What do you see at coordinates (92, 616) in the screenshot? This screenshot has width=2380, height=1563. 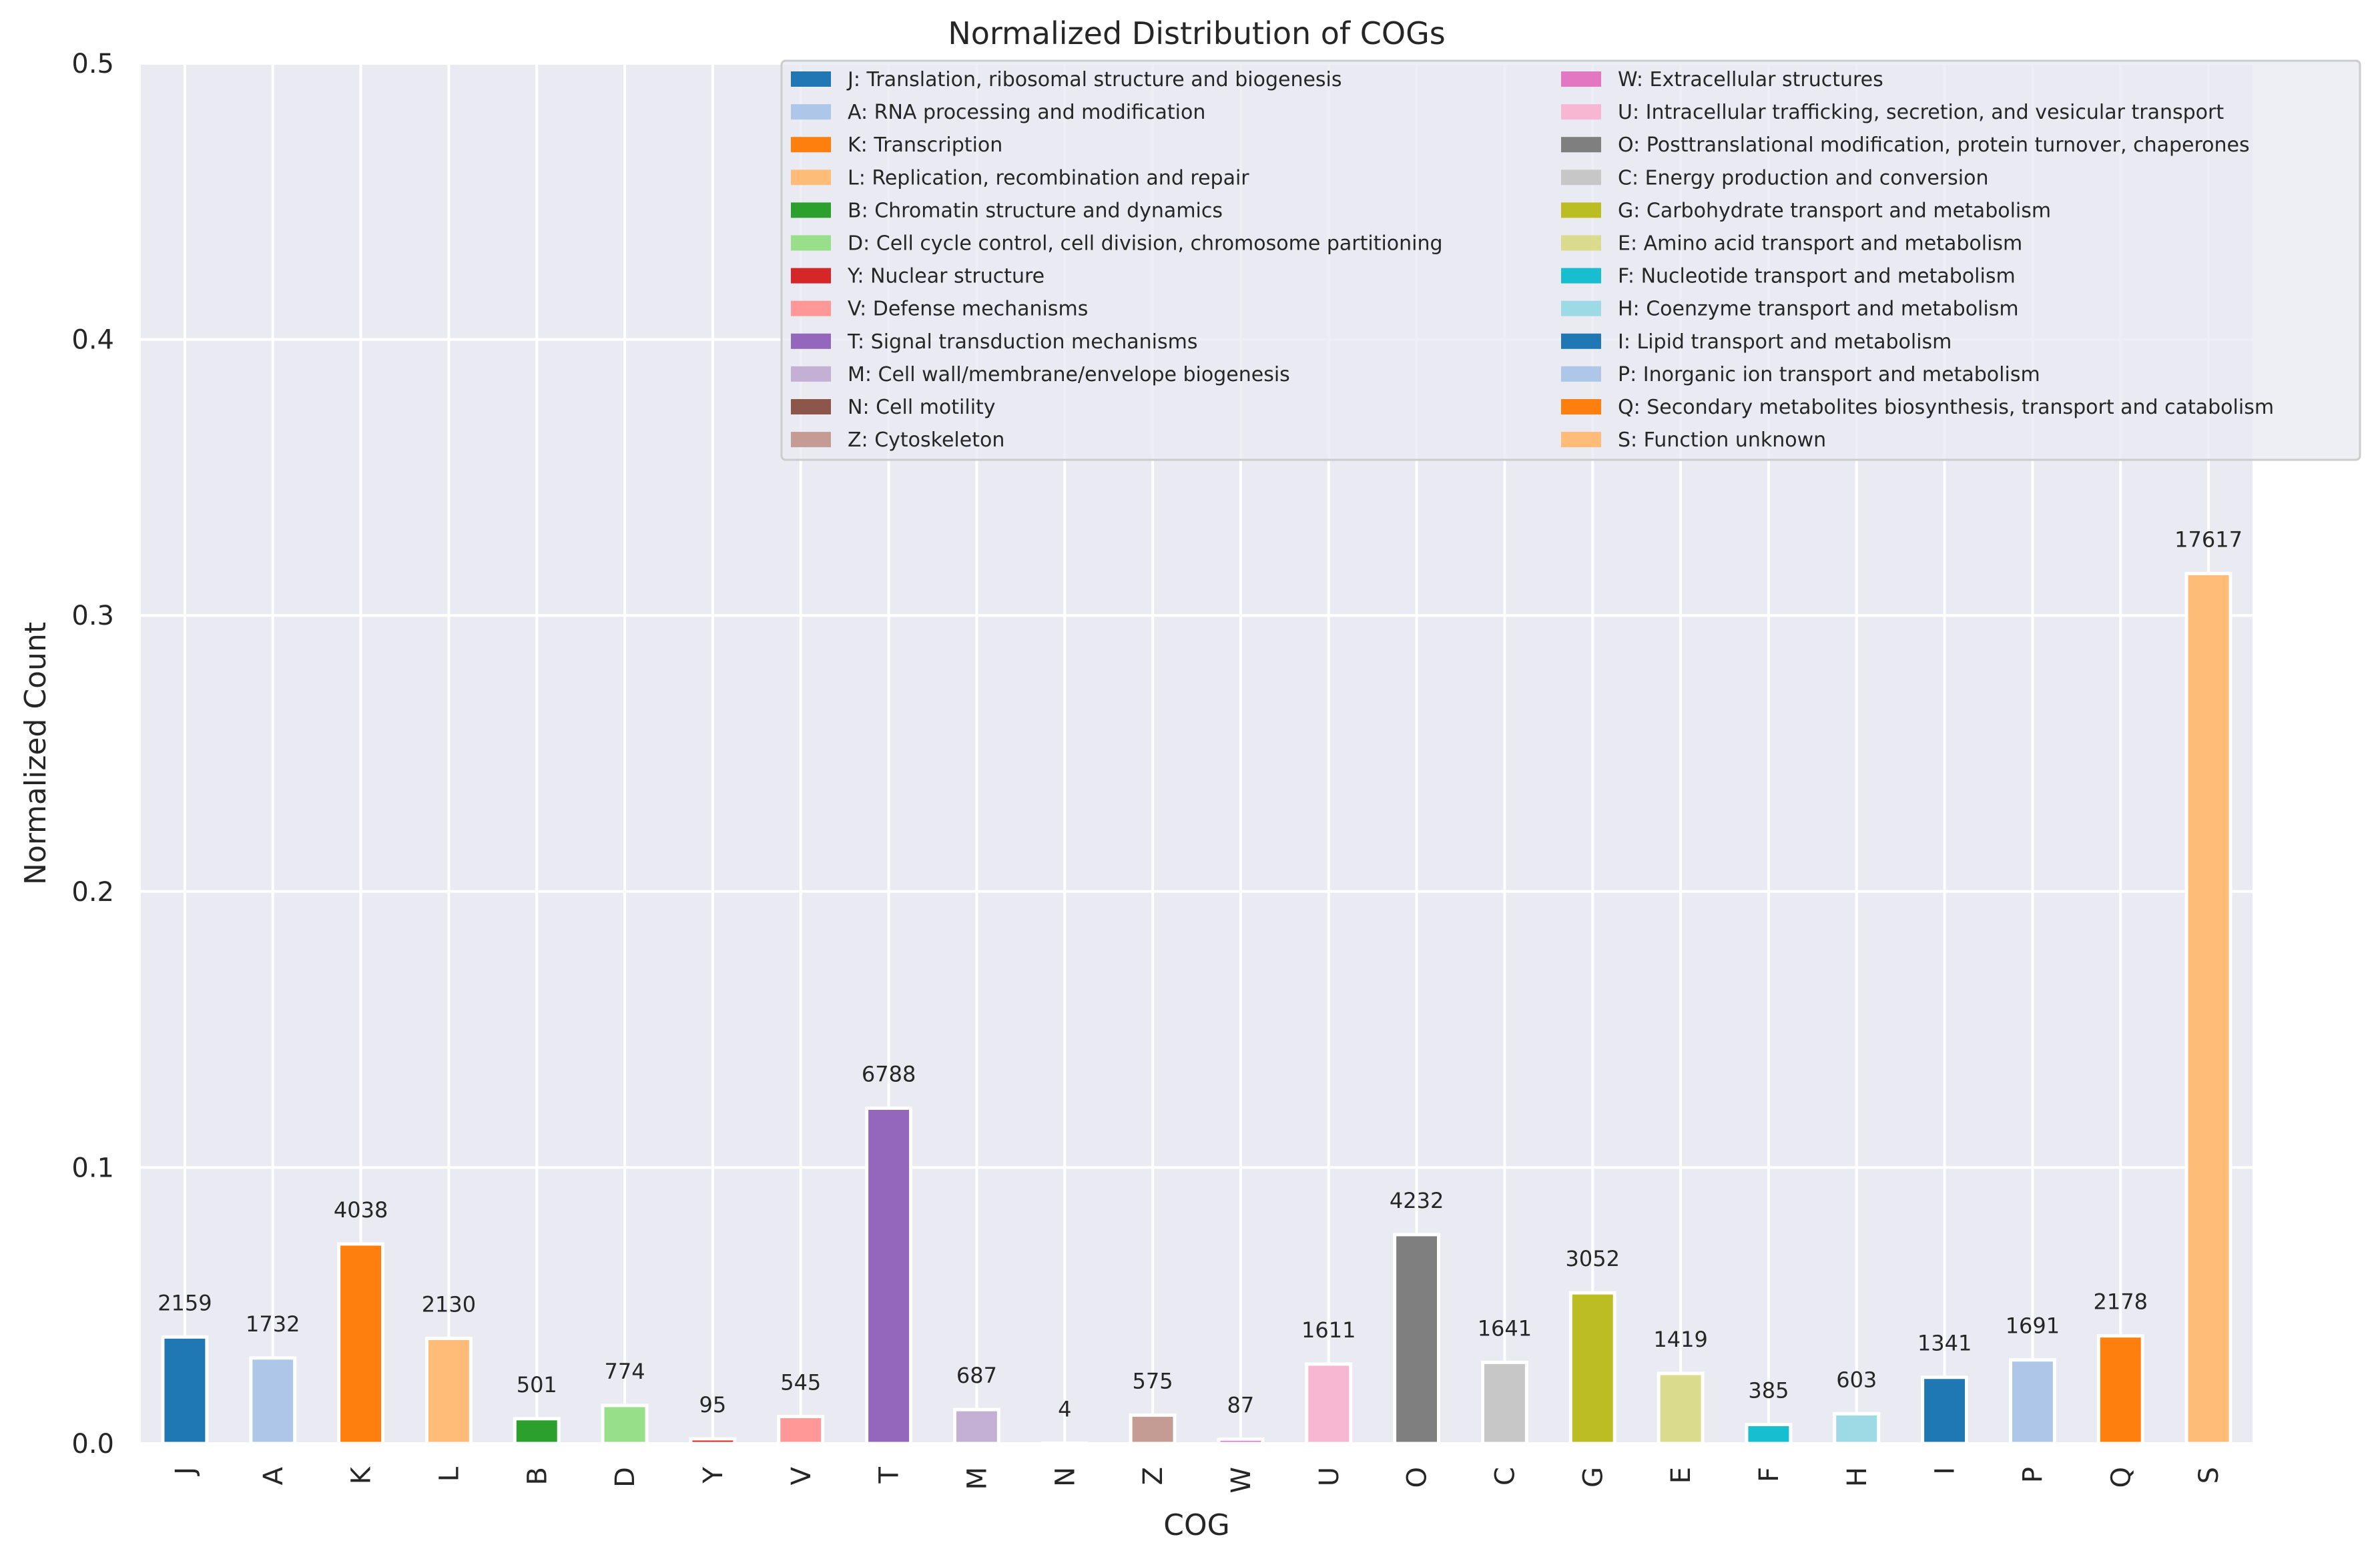 I see `y-tick-label: 0.3` at bounding box center [92, 616].